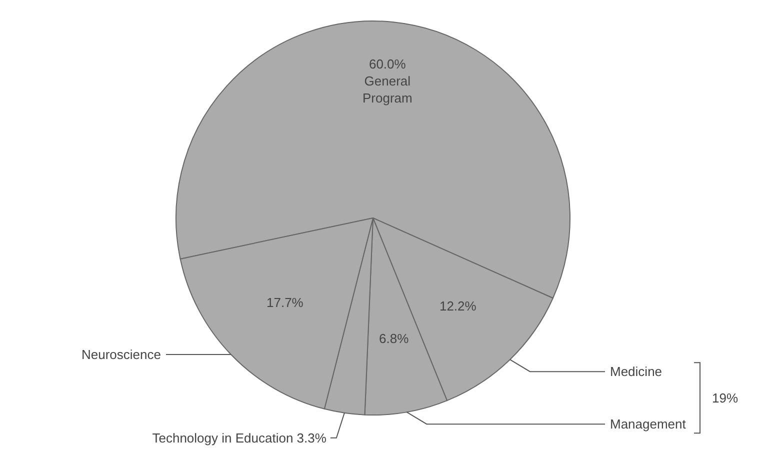 This screenshot has height=453, width=781. What do you see at coordinates (387, 64) in the screenshot?
I see `data-label: 60.0%` at bounding box center [387, 64].